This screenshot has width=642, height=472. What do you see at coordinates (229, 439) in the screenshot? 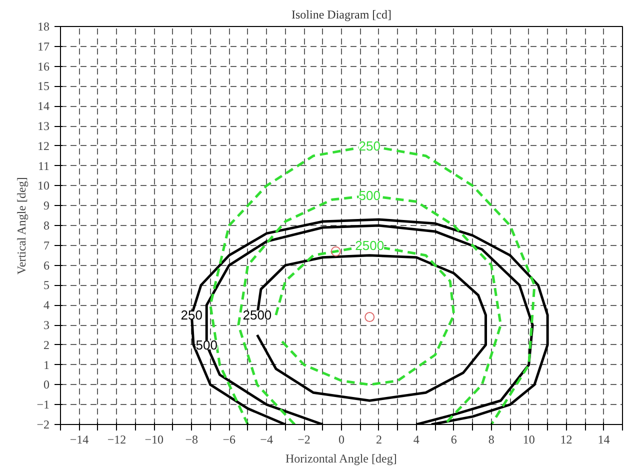
I see `x-tick-label: −6` at bounding box center [229, 439].